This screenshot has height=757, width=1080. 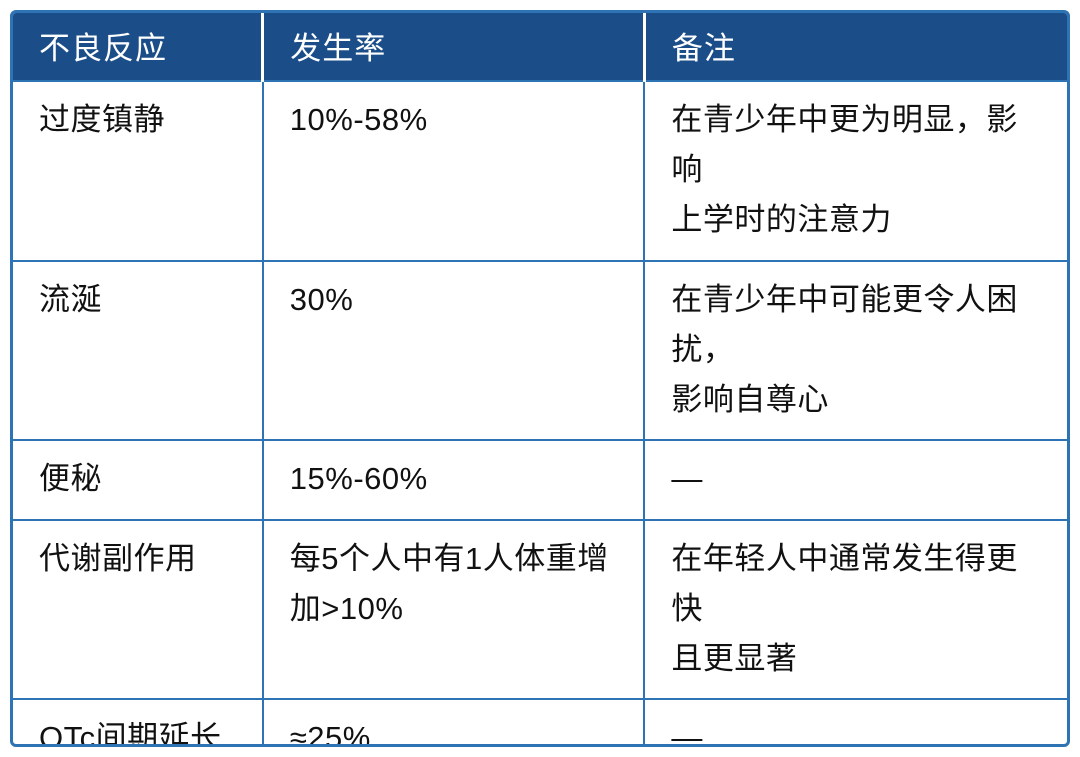 What do you see at coordinates (138, 47) in the screenshot?
I see `col-header-adverse-reaction: 不良反应` at bounding box center [138, 47].